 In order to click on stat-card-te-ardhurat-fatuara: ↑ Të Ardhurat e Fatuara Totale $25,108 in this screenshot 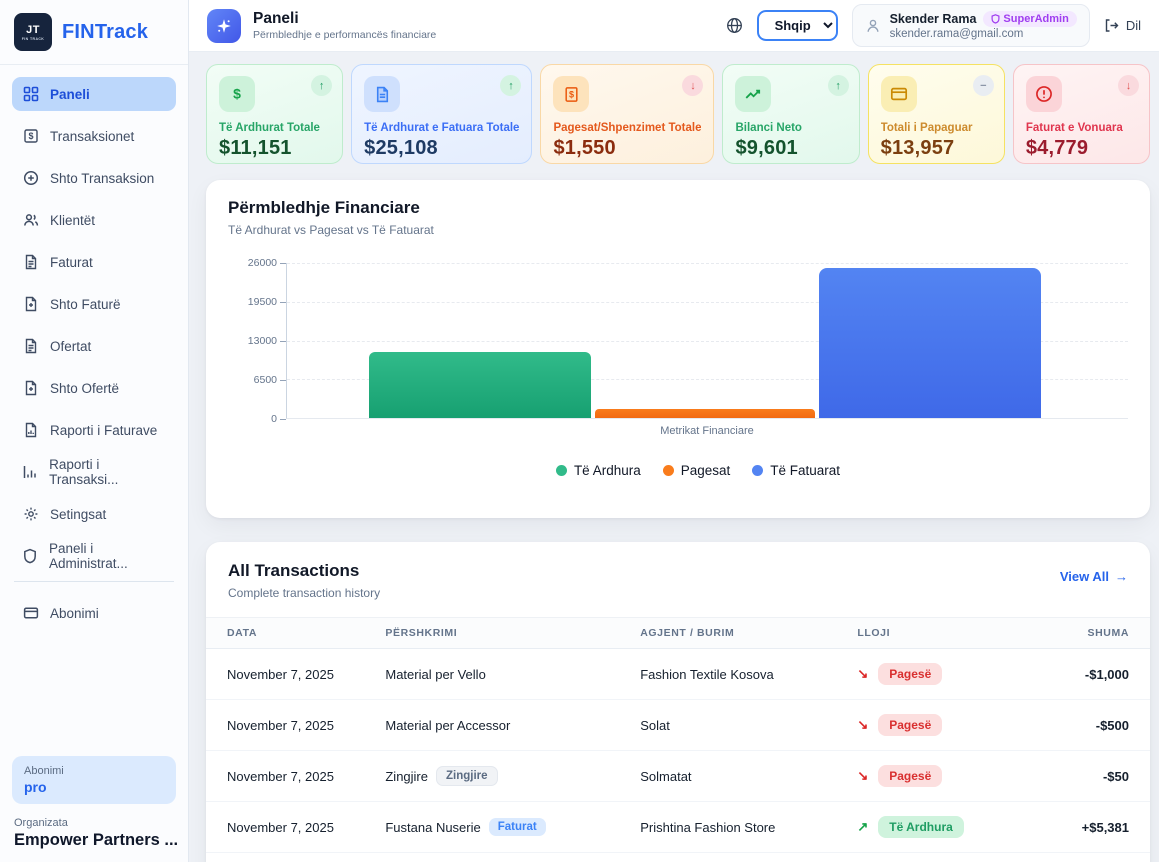, I will do `click(442, 114)`.